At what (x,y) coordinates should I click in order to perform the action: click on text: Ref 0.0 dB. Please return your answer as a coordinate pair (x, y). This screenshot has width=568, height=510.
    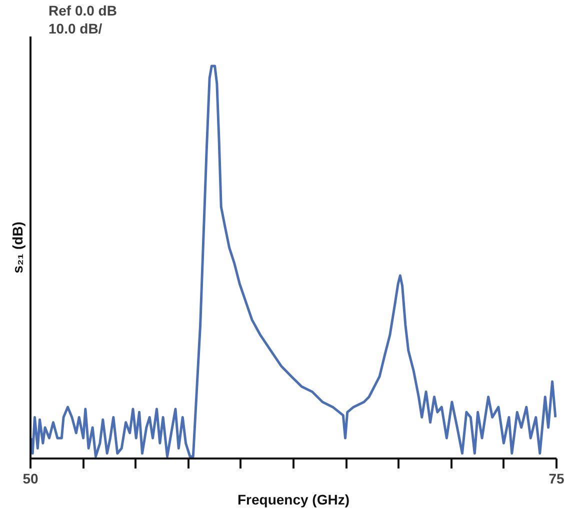
    Looking at the image, I should click on (82, 10).